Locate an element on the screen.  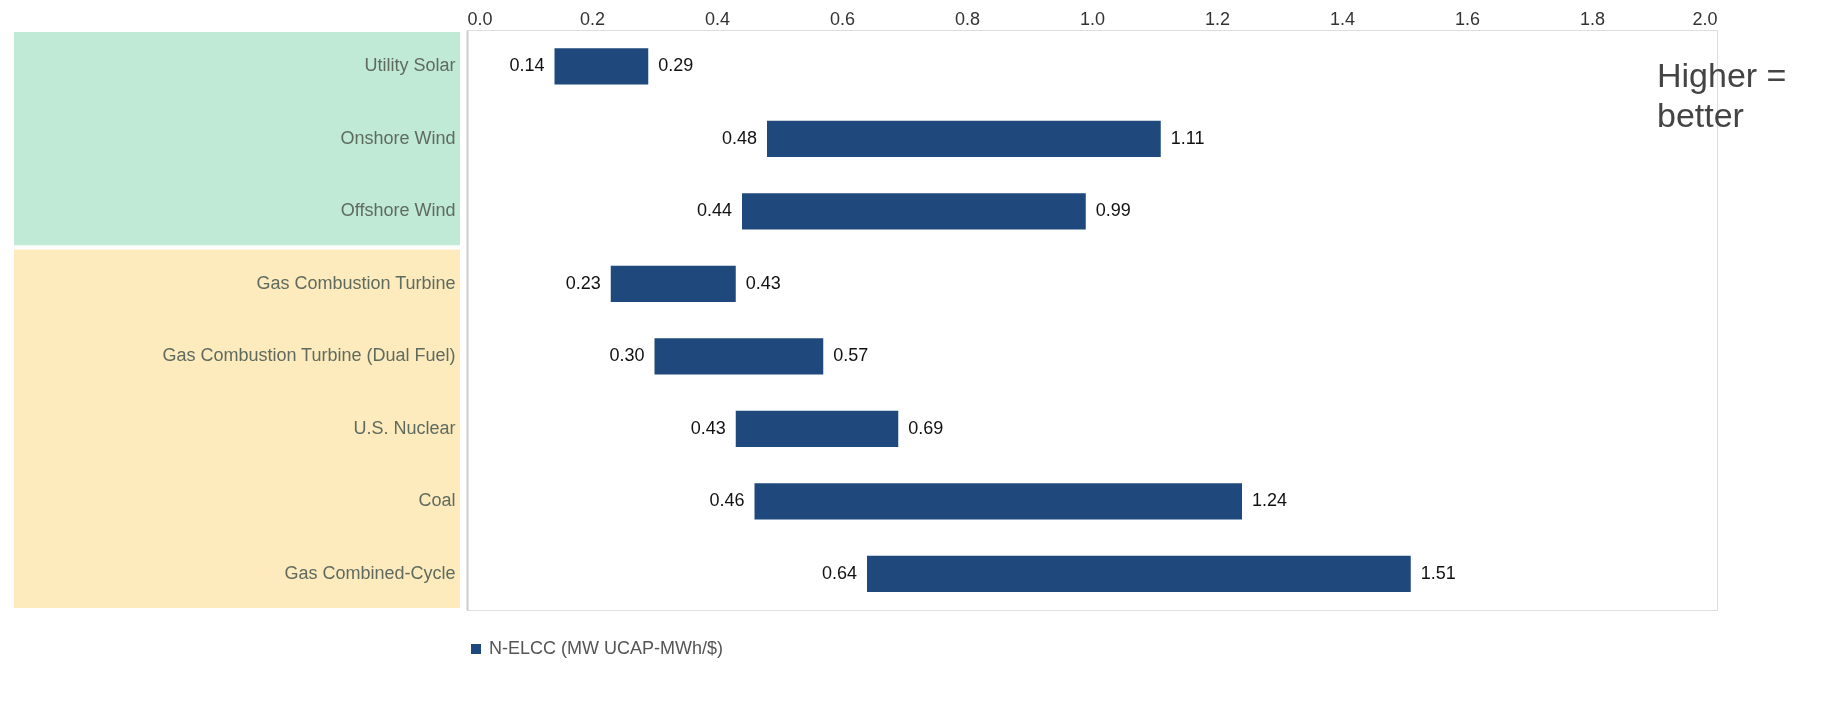
annotation: 0.99 is located at coordinates (1113, 210).